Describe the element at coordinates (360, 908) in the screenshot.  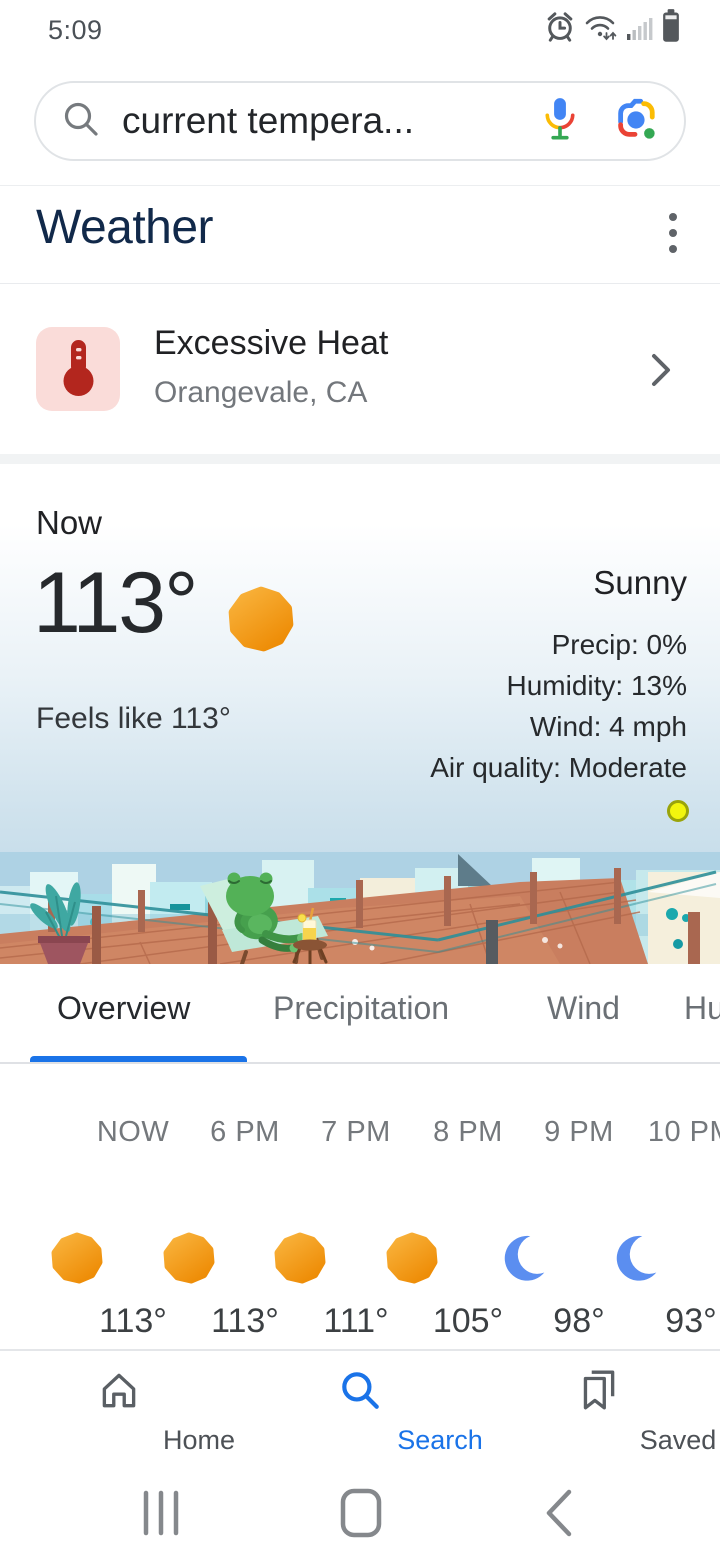
I see `frog-relaxing-on-rooftop-illustration` at that location.